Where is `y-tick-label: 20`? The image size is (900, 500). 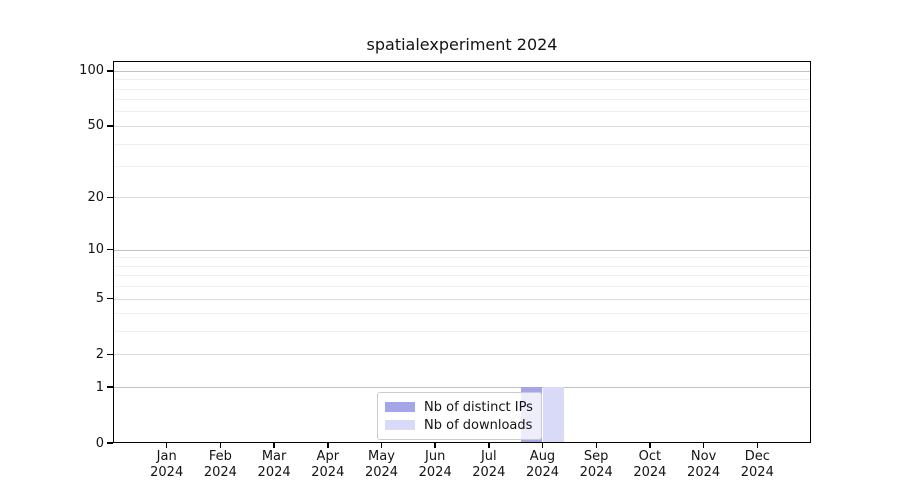 y-tick-label: 20 is located at coordinates (95, 197).